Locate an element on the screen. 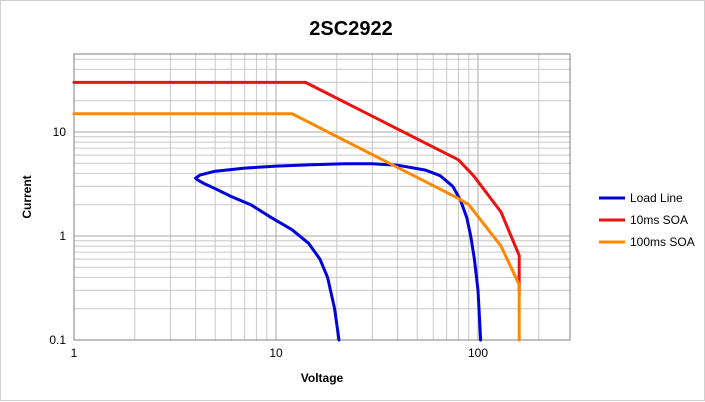 This screenshot has height=402, width=705. x-tick-label: 1 is located at coordinates (74, 353).